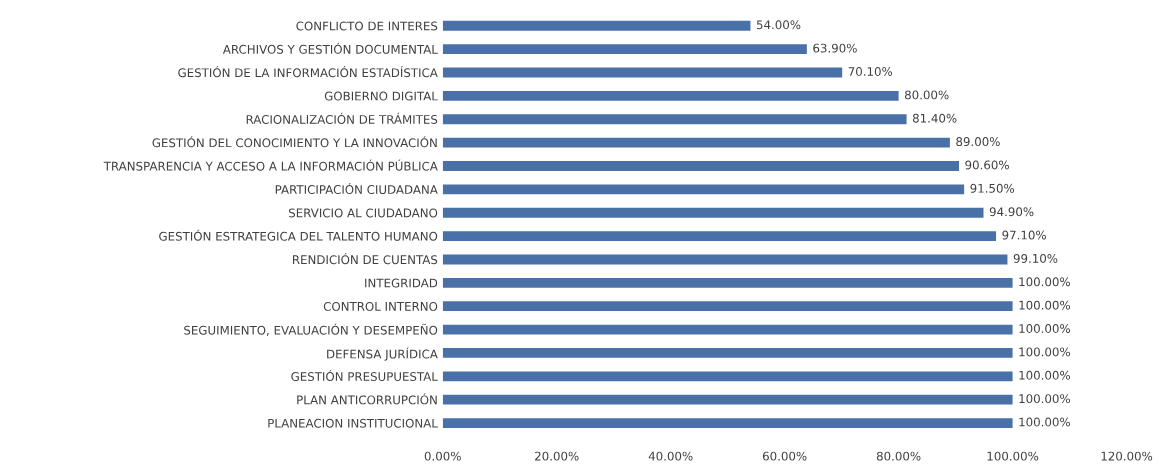 This screenshot has height=470, width=1159. I want to click on y-tick-label: CONTROL INTERNO, so click(380, 306).